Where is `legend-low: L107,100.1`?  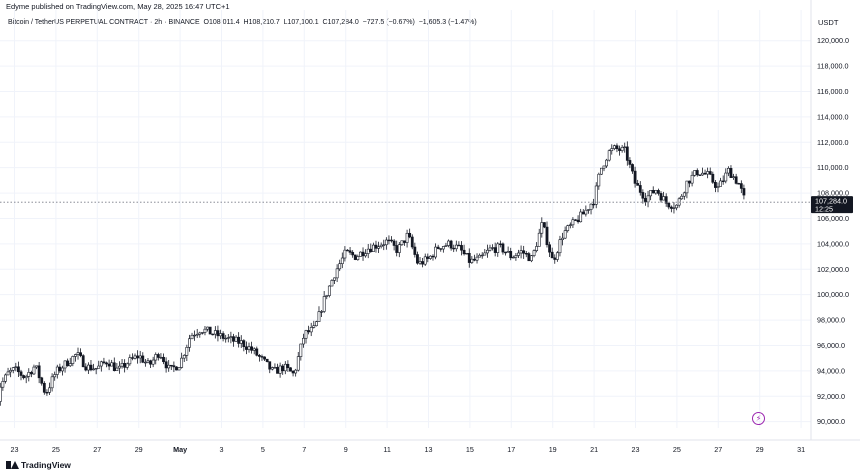 legend-low: L107,100.1 is located at coordinates (301, 22).